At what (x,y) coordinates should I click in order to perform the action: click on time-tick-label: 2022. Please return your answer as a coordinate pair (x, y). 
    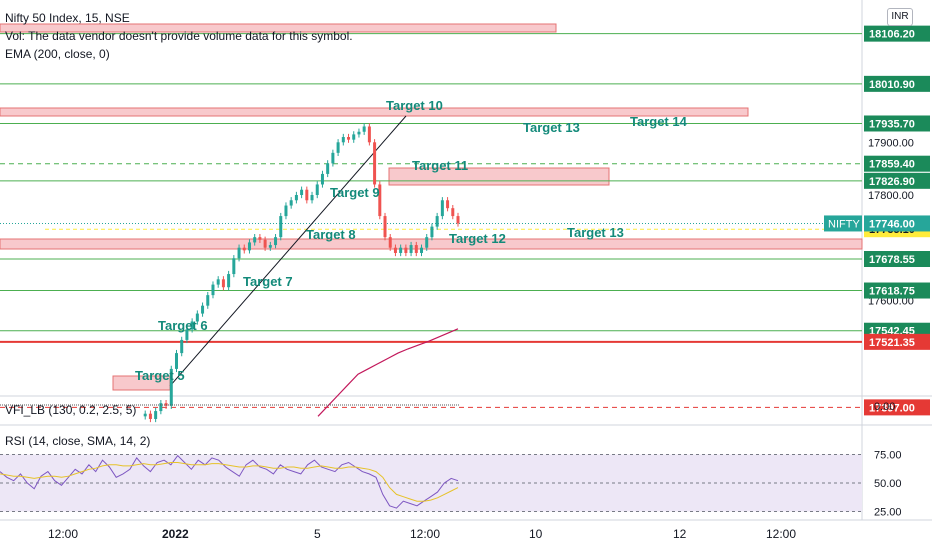
    Looking at the image, I should click on (175, 534).